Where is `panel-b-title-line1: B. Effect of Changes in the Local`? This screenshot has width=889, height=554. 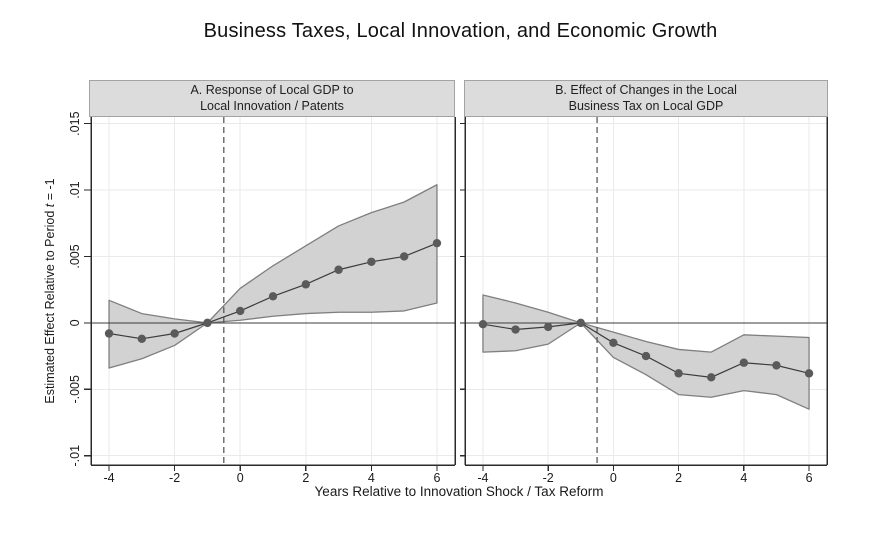 panel-b-title-line1: B. Effect of Changes in the Local is located at coordinates (646, 90).